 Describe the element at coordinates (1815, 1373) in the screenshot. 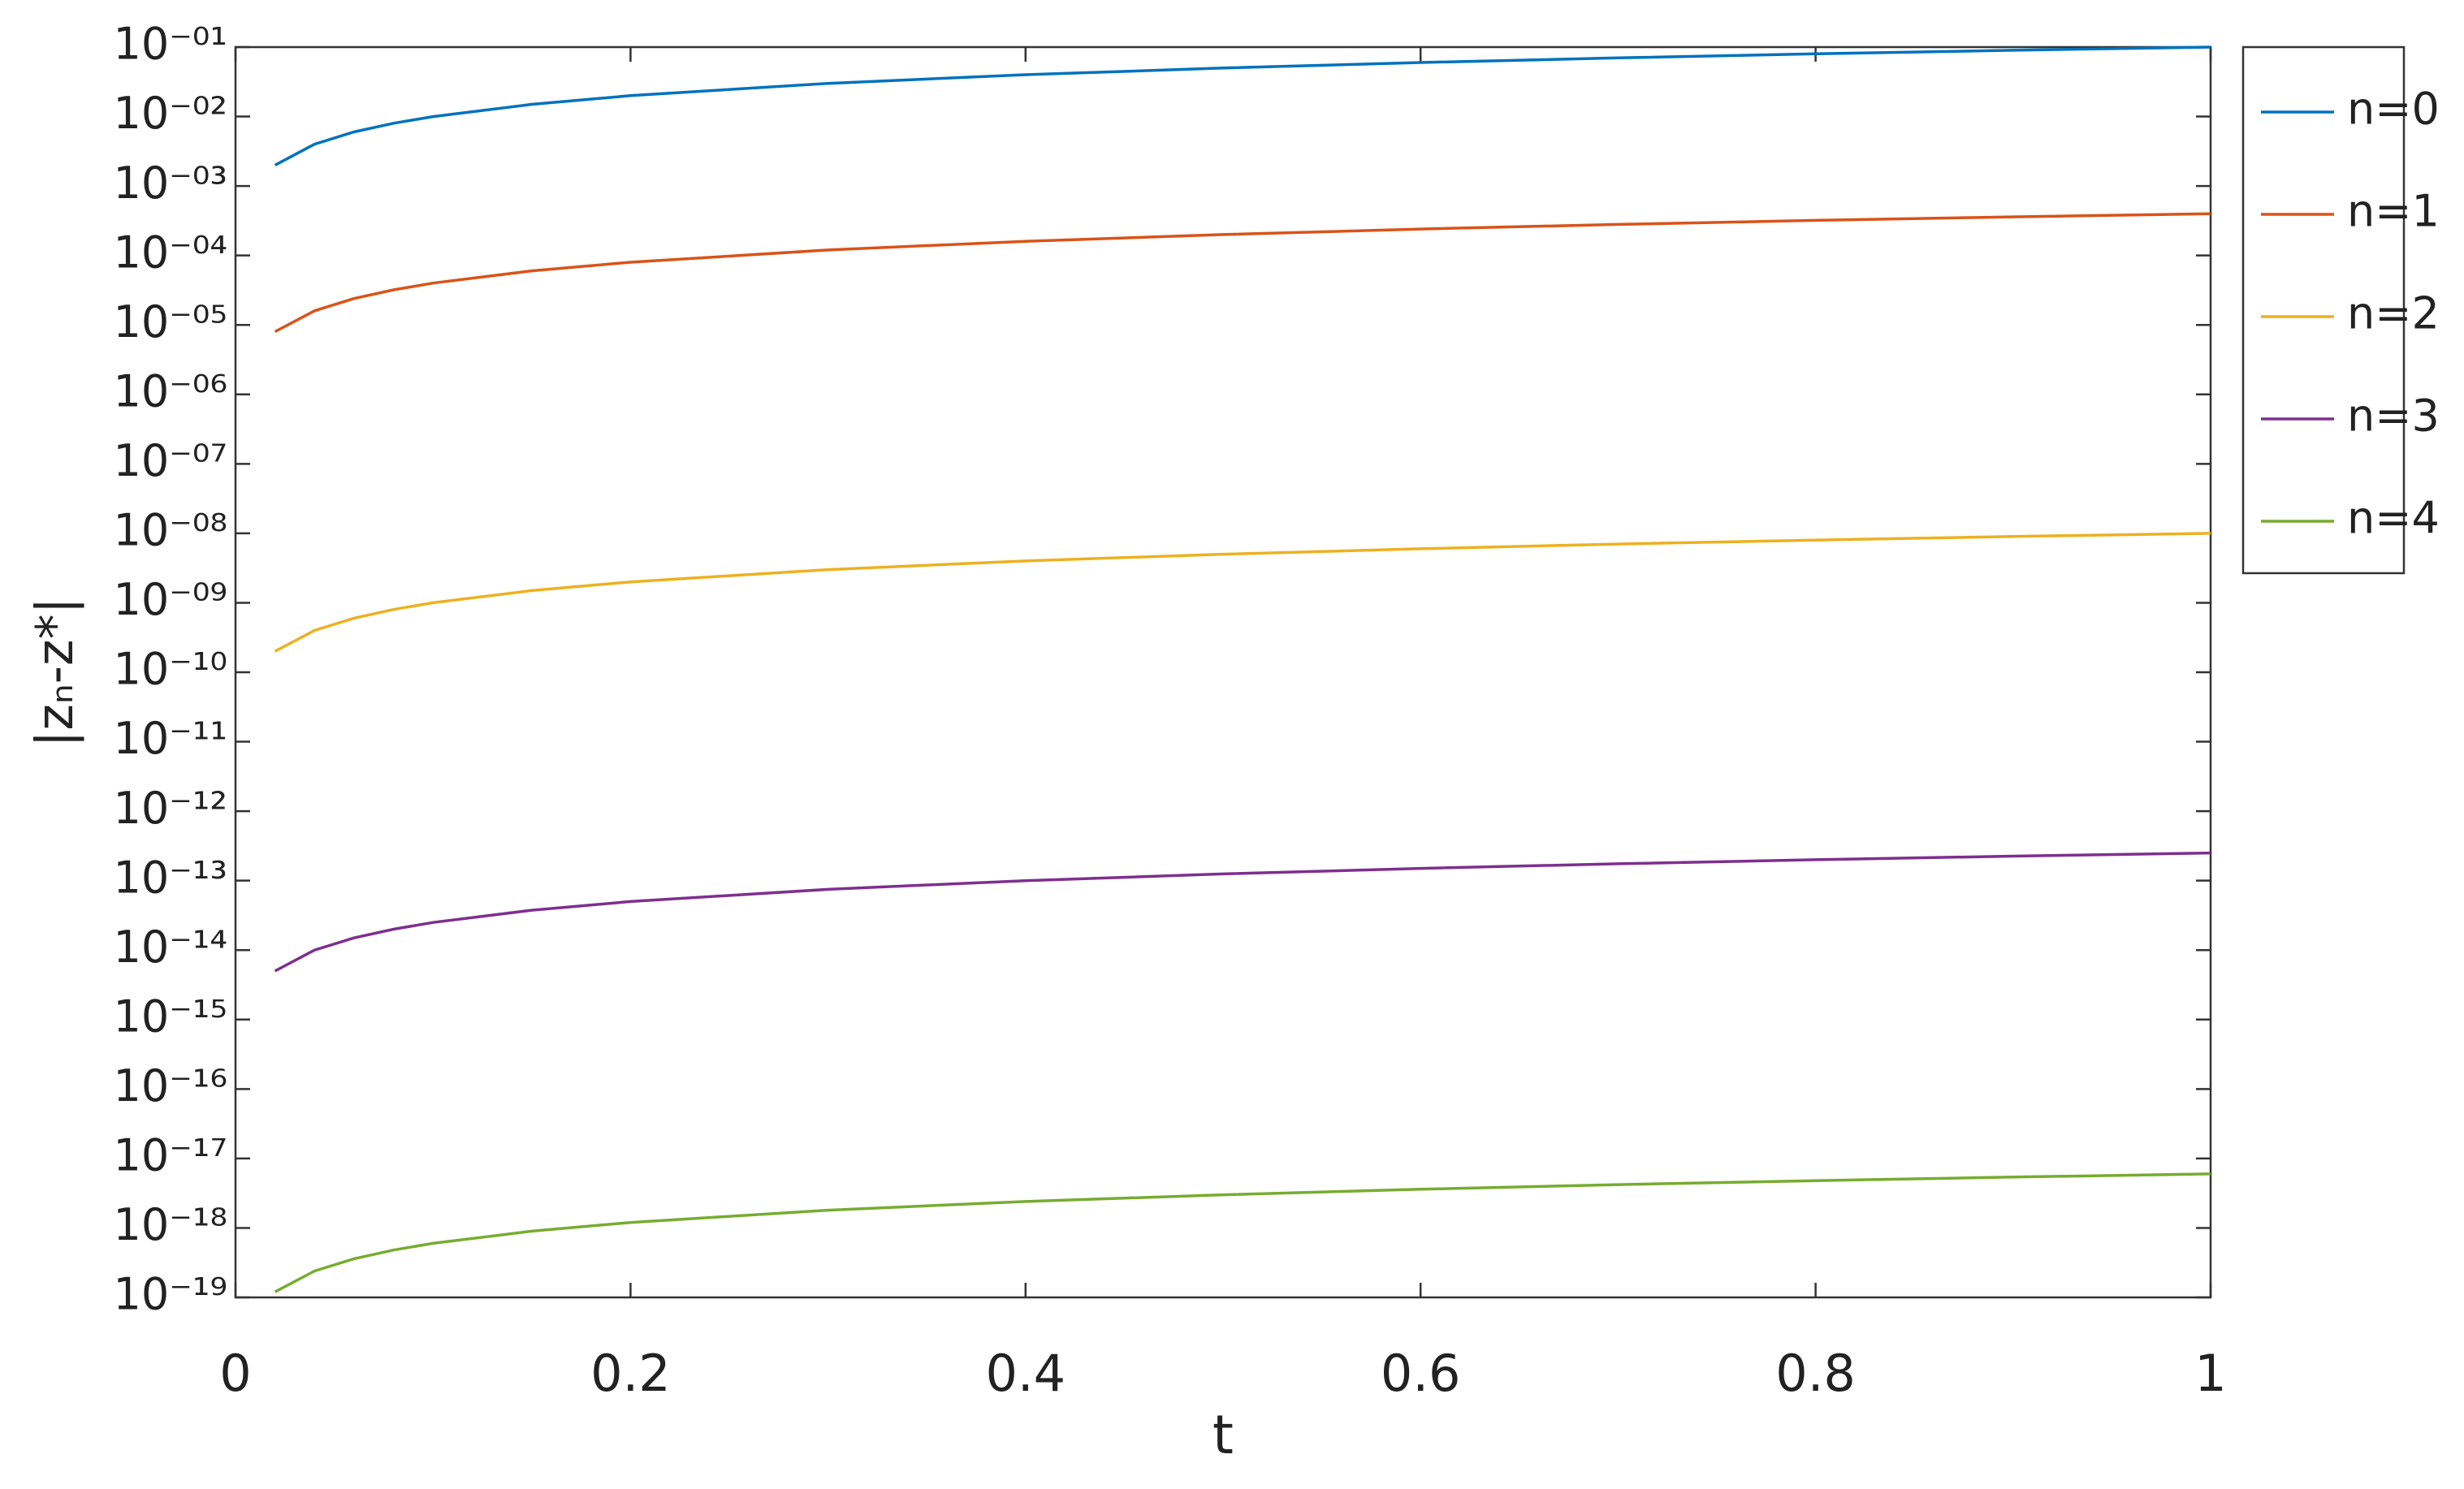

I see `x-tick-label: 0.8` at that location.